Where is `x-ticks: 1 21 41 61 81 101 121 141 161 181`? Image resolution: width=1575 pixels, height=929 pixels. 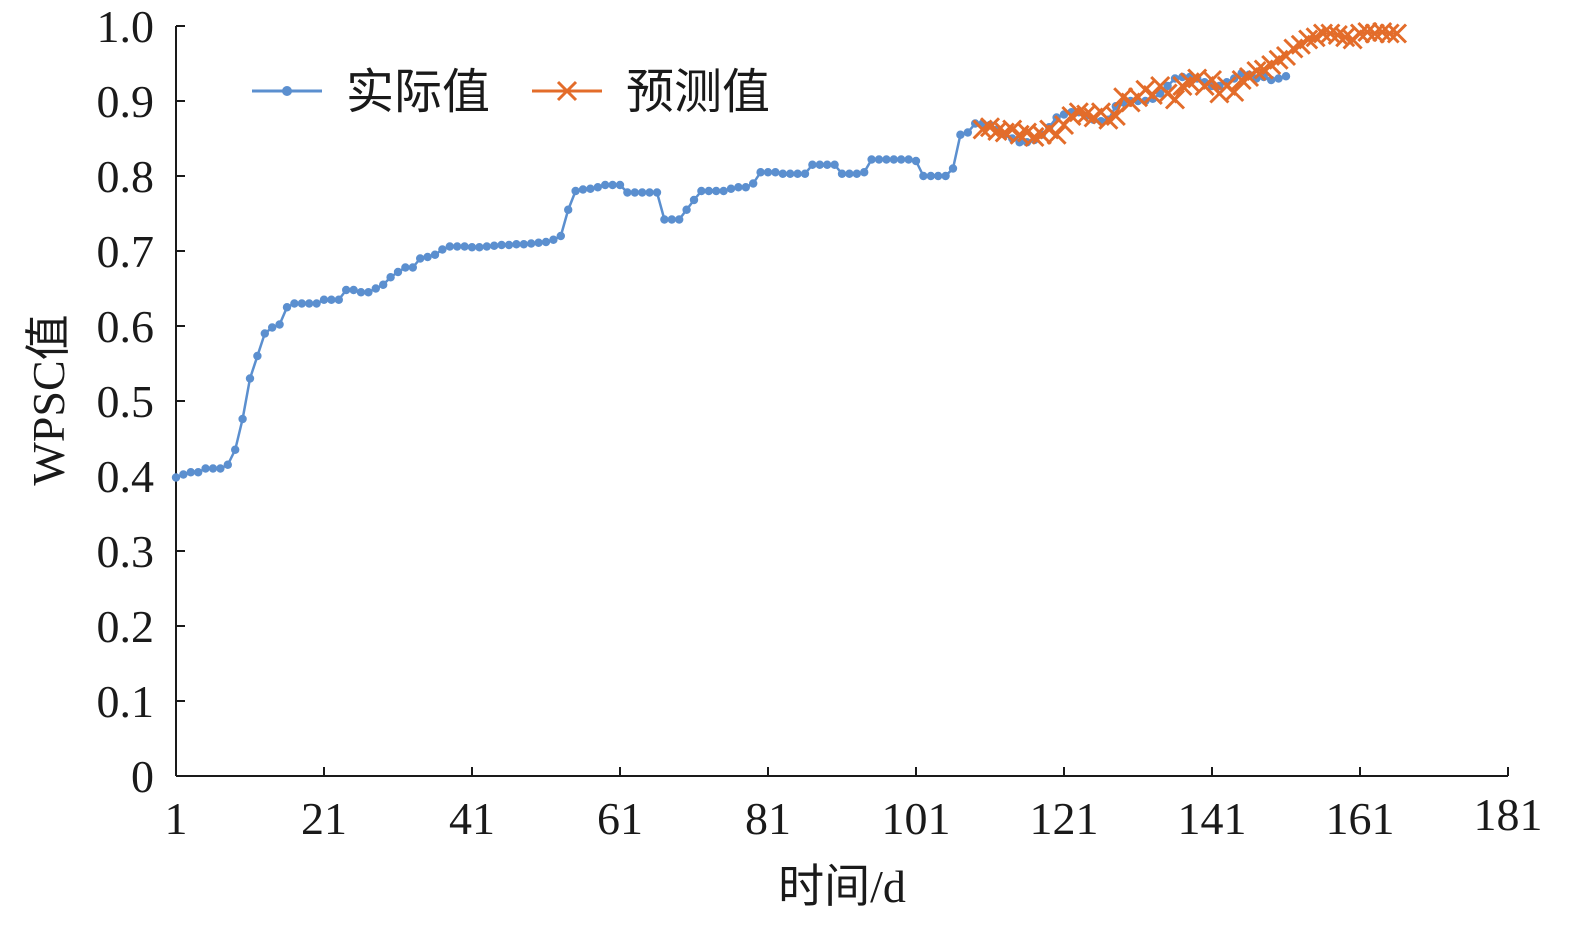
x-ticks: 1 21 41 61 81 101 121 141 161 181 is located at coordinates (854, 805).